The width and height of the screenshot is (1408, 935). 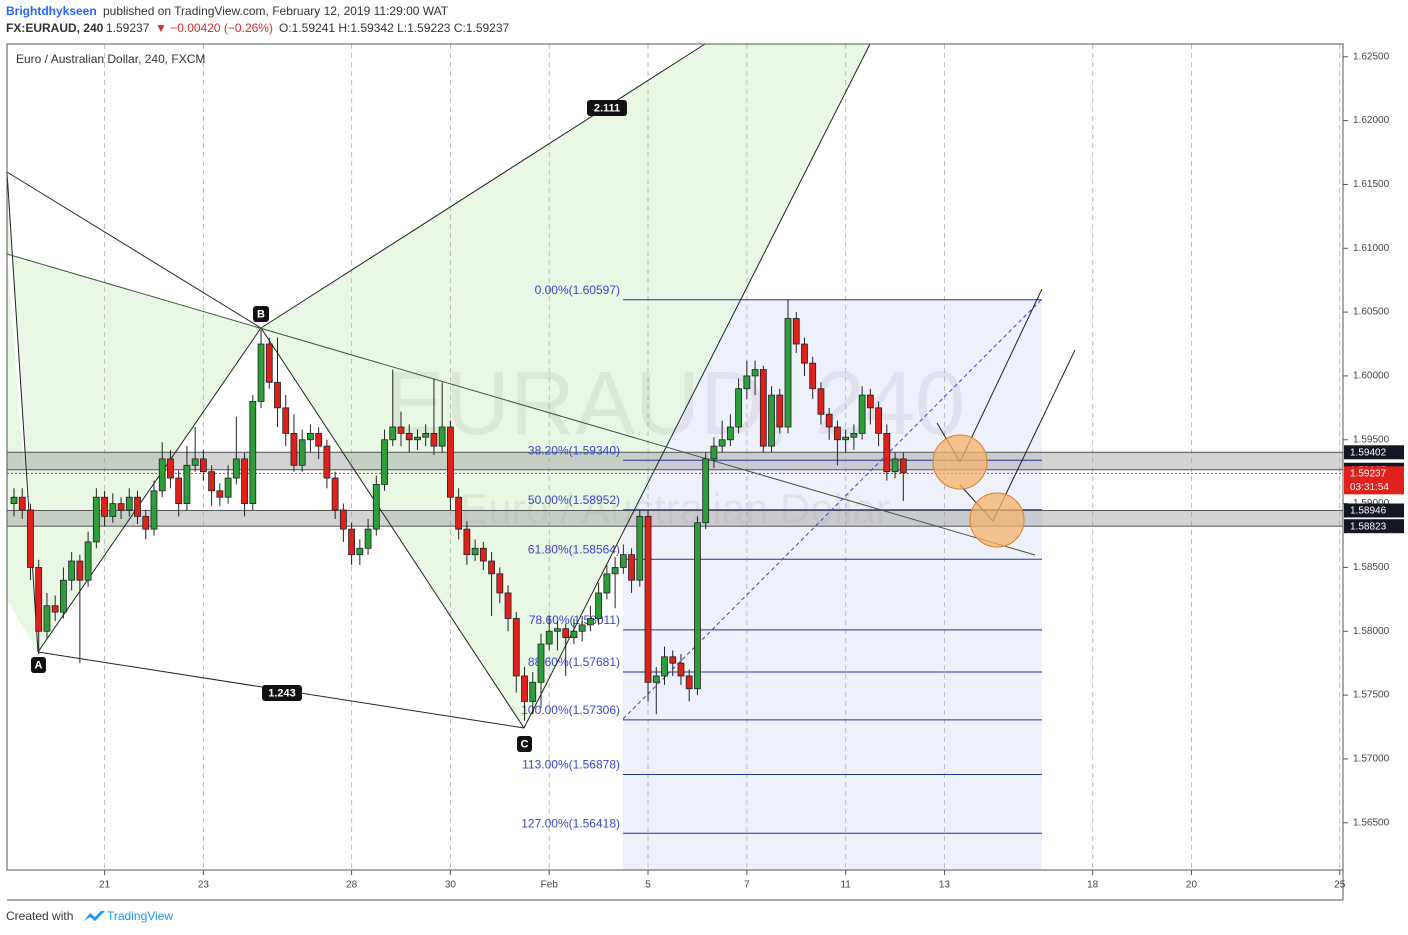 I want to click on fib-label: 113.00%(1.56878), so click(x=571, y=765).